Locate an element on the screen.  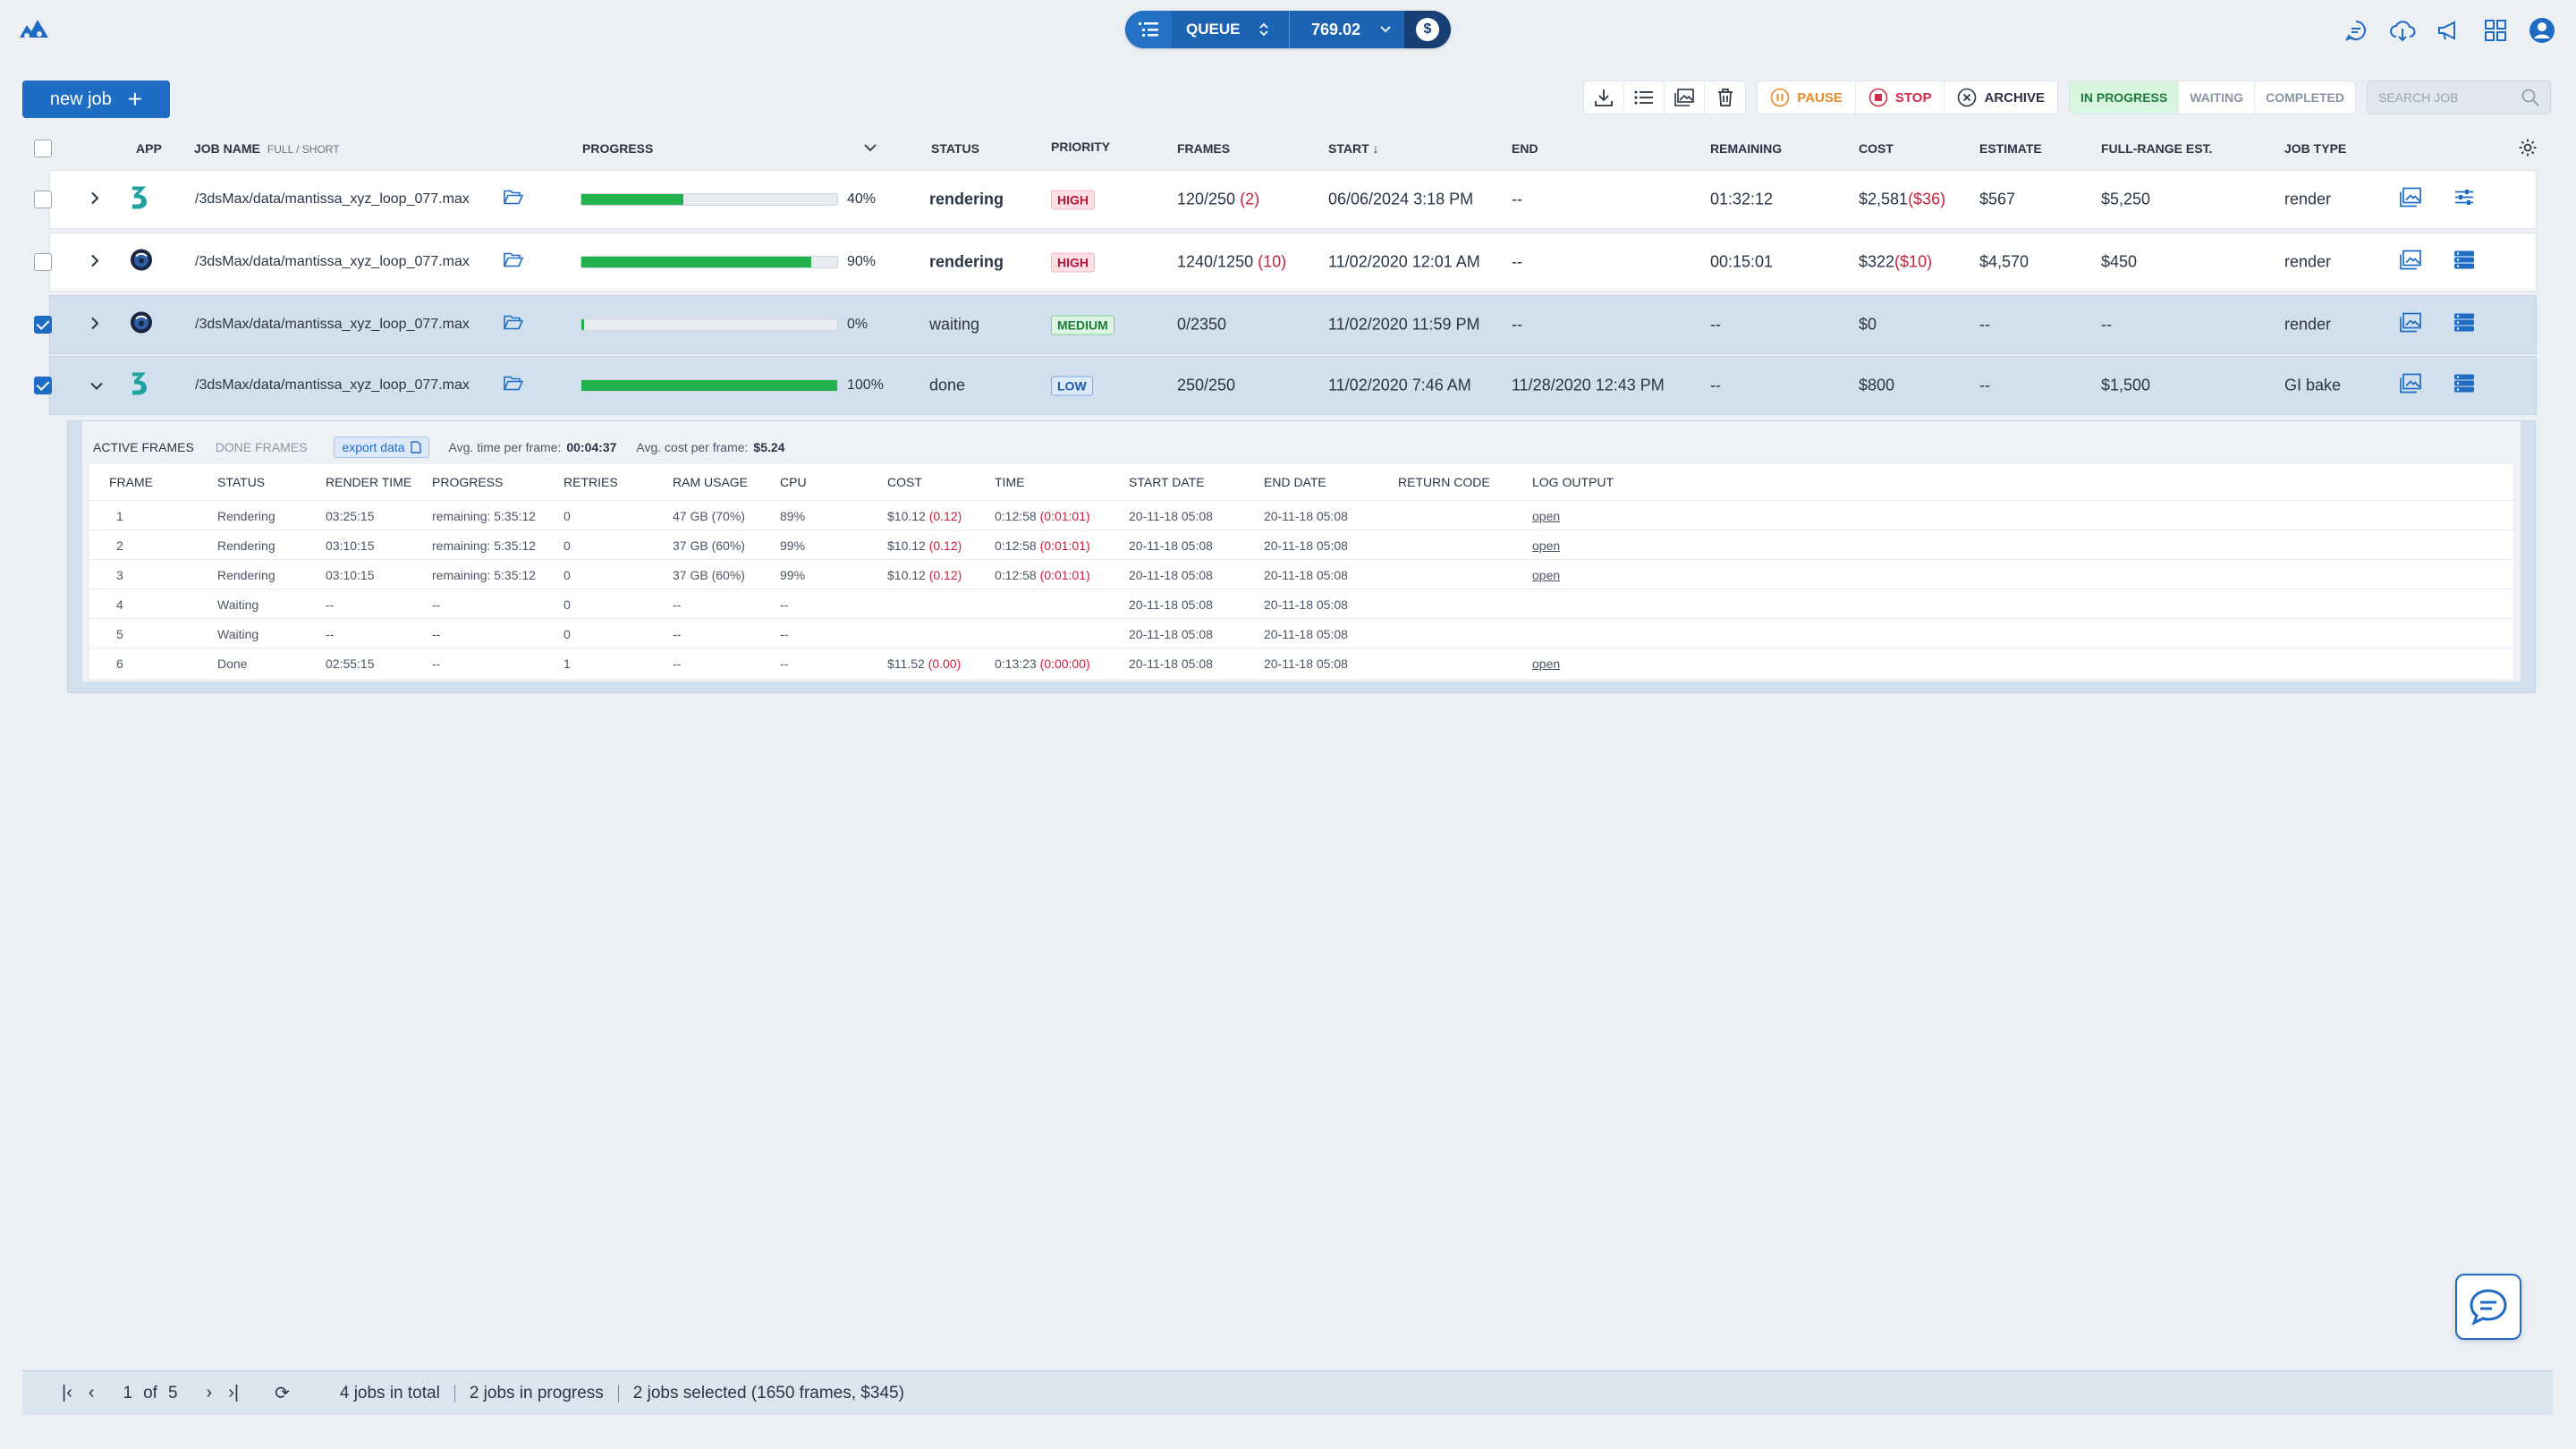
col-progress: PROGRESS is located at coordinates (618, 148).